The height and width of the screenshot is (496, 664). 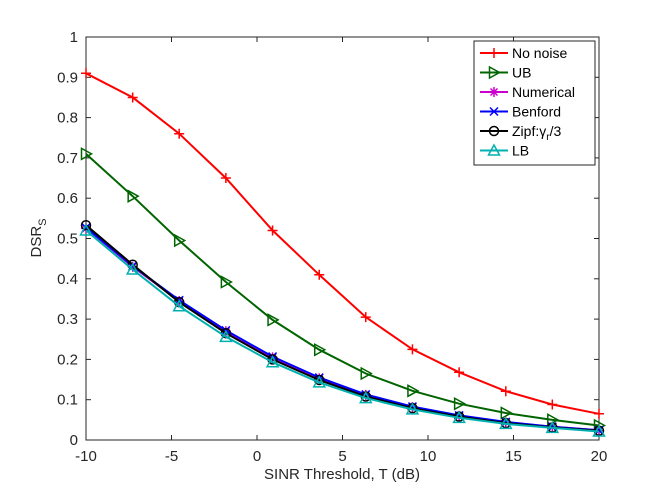 I want to click on y-tick-label: 0.3, so click(x=67, y=319).